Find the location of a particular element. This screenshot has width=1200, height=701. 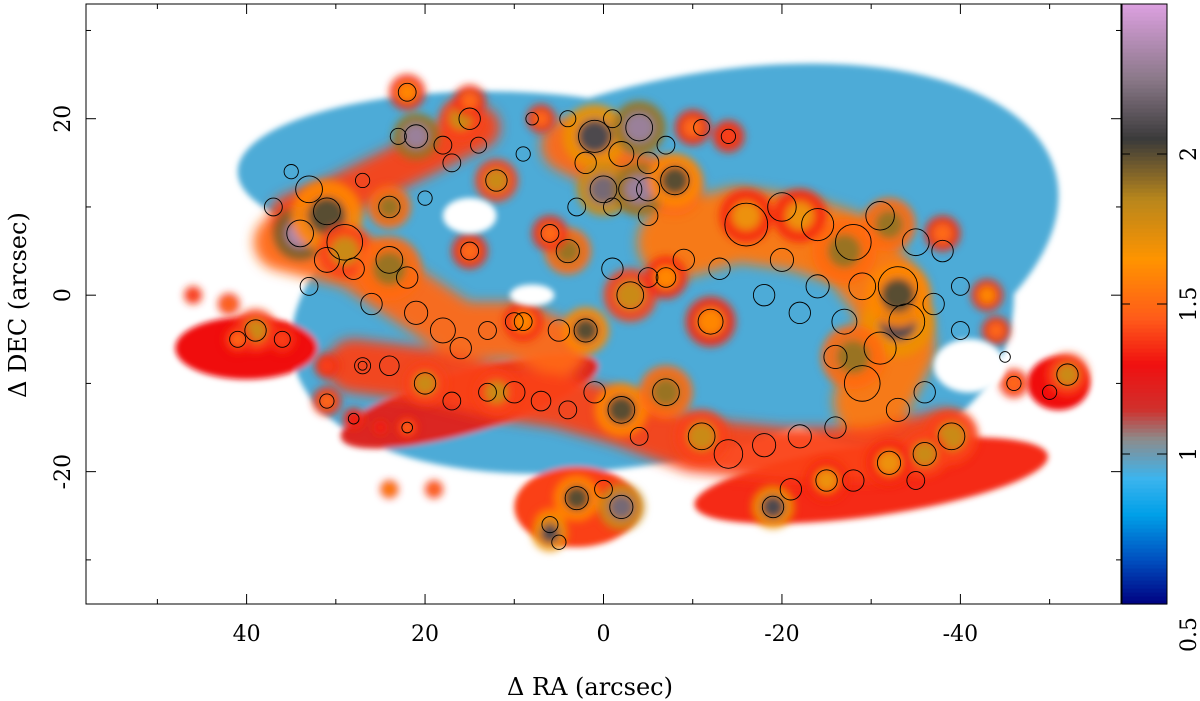

x-tick-label: -40 is located at coordinates (960, 634).